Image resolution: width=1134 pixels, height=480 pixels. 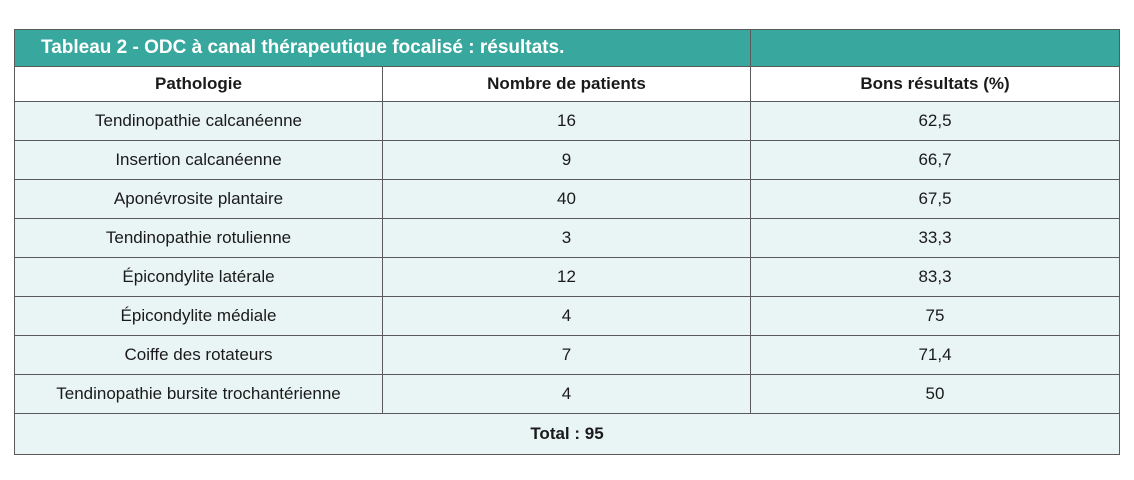 What do you see at coordinates (935, 48) in the screenshot?
I see `table-title-empty-cell` at bounding box center [935, 48].